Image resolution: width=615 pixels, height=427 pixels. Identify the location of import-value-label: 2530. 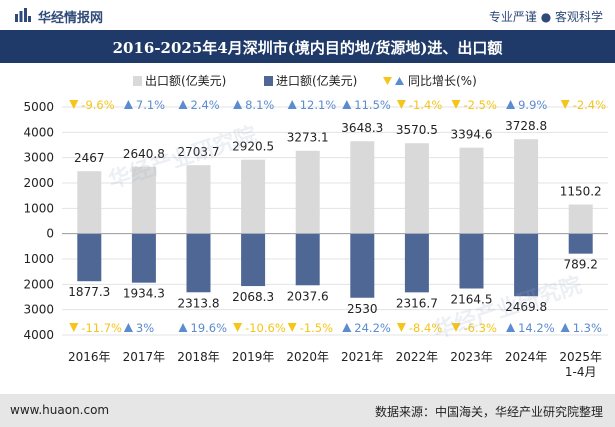
(362, 309).